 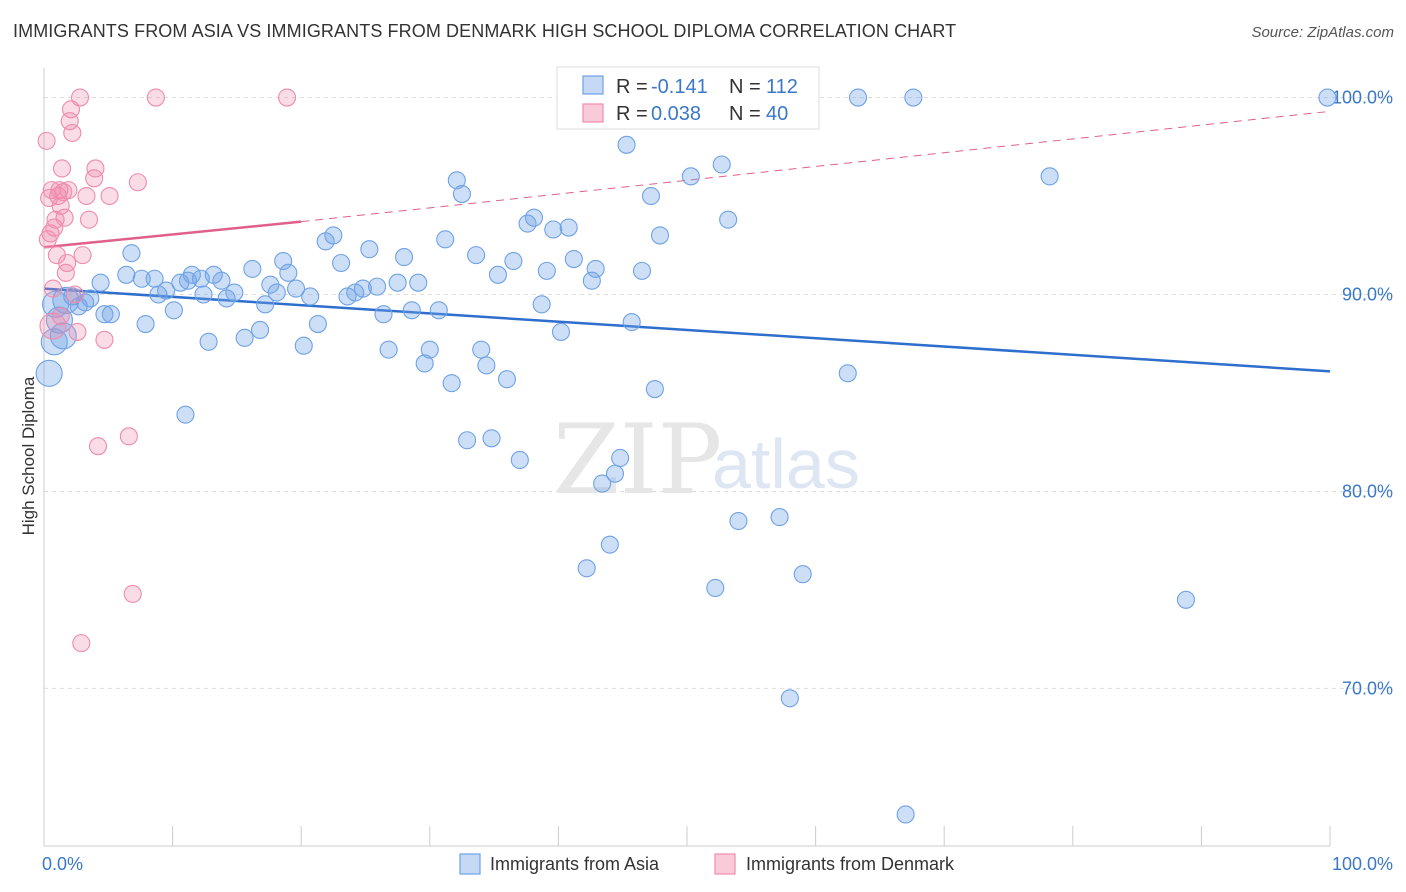 I want to click on stats-legend-asia-r-value: -0.141, so click(x=679, y=87).